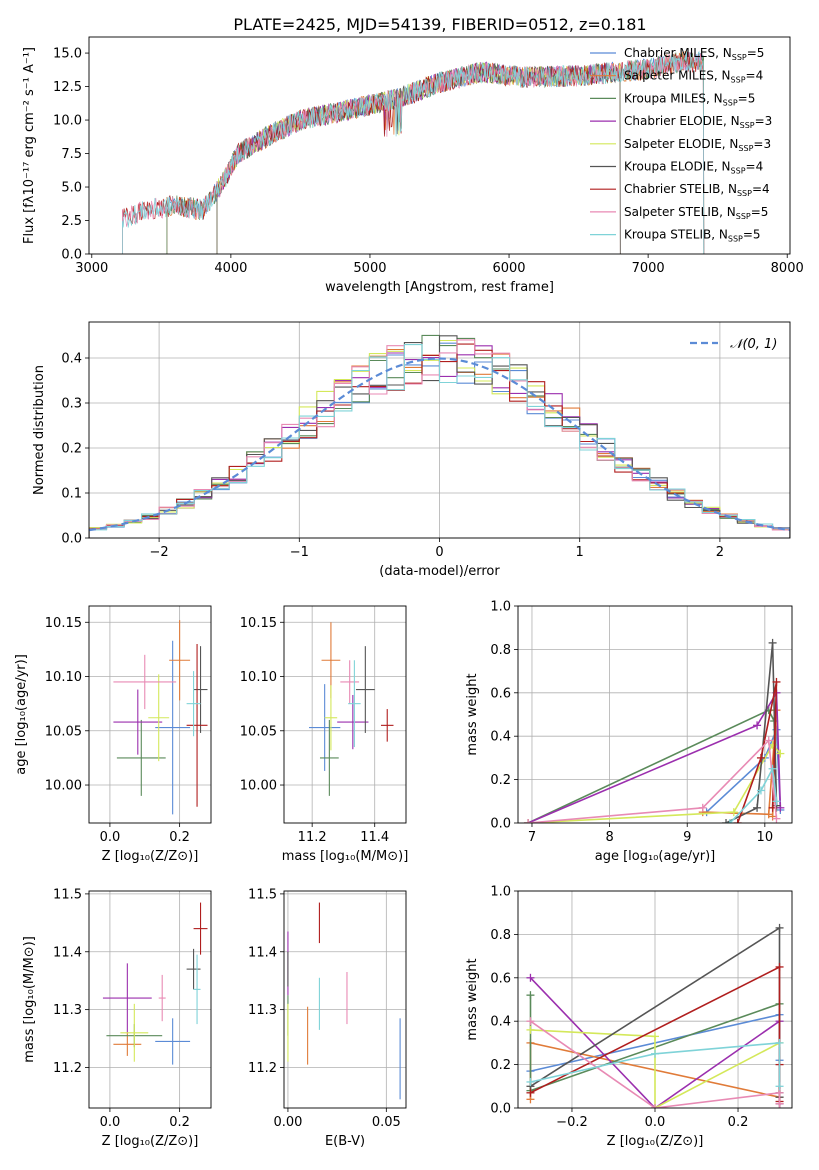  What do you see at coordinates (67, 87) in the screenshot?
I see `y-tick-label: 12.5` at bounding box center [67, 87].